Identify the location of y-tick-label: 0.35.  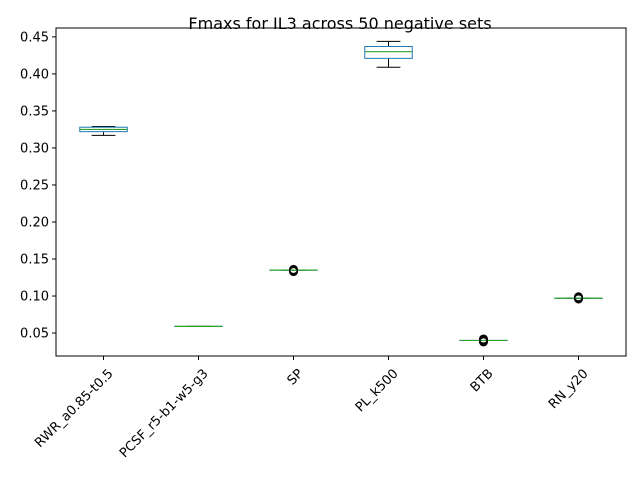
(34, 111).